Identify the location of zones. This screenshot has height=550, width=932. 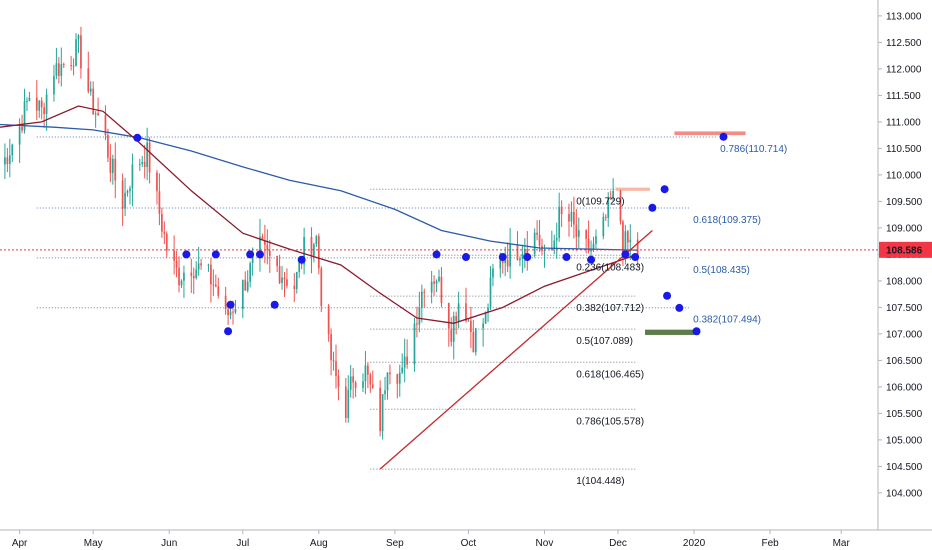
(680, 233).